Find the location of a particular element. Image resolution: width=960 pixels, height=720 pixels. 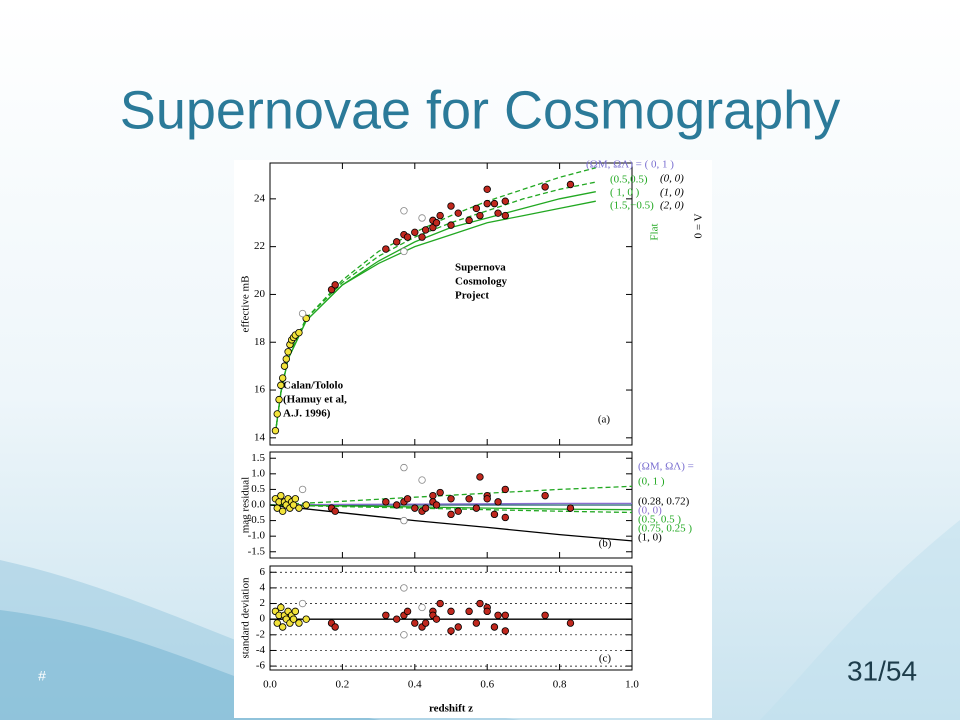

annotation: Calan/Tololo is located at coordinates (313, 386).